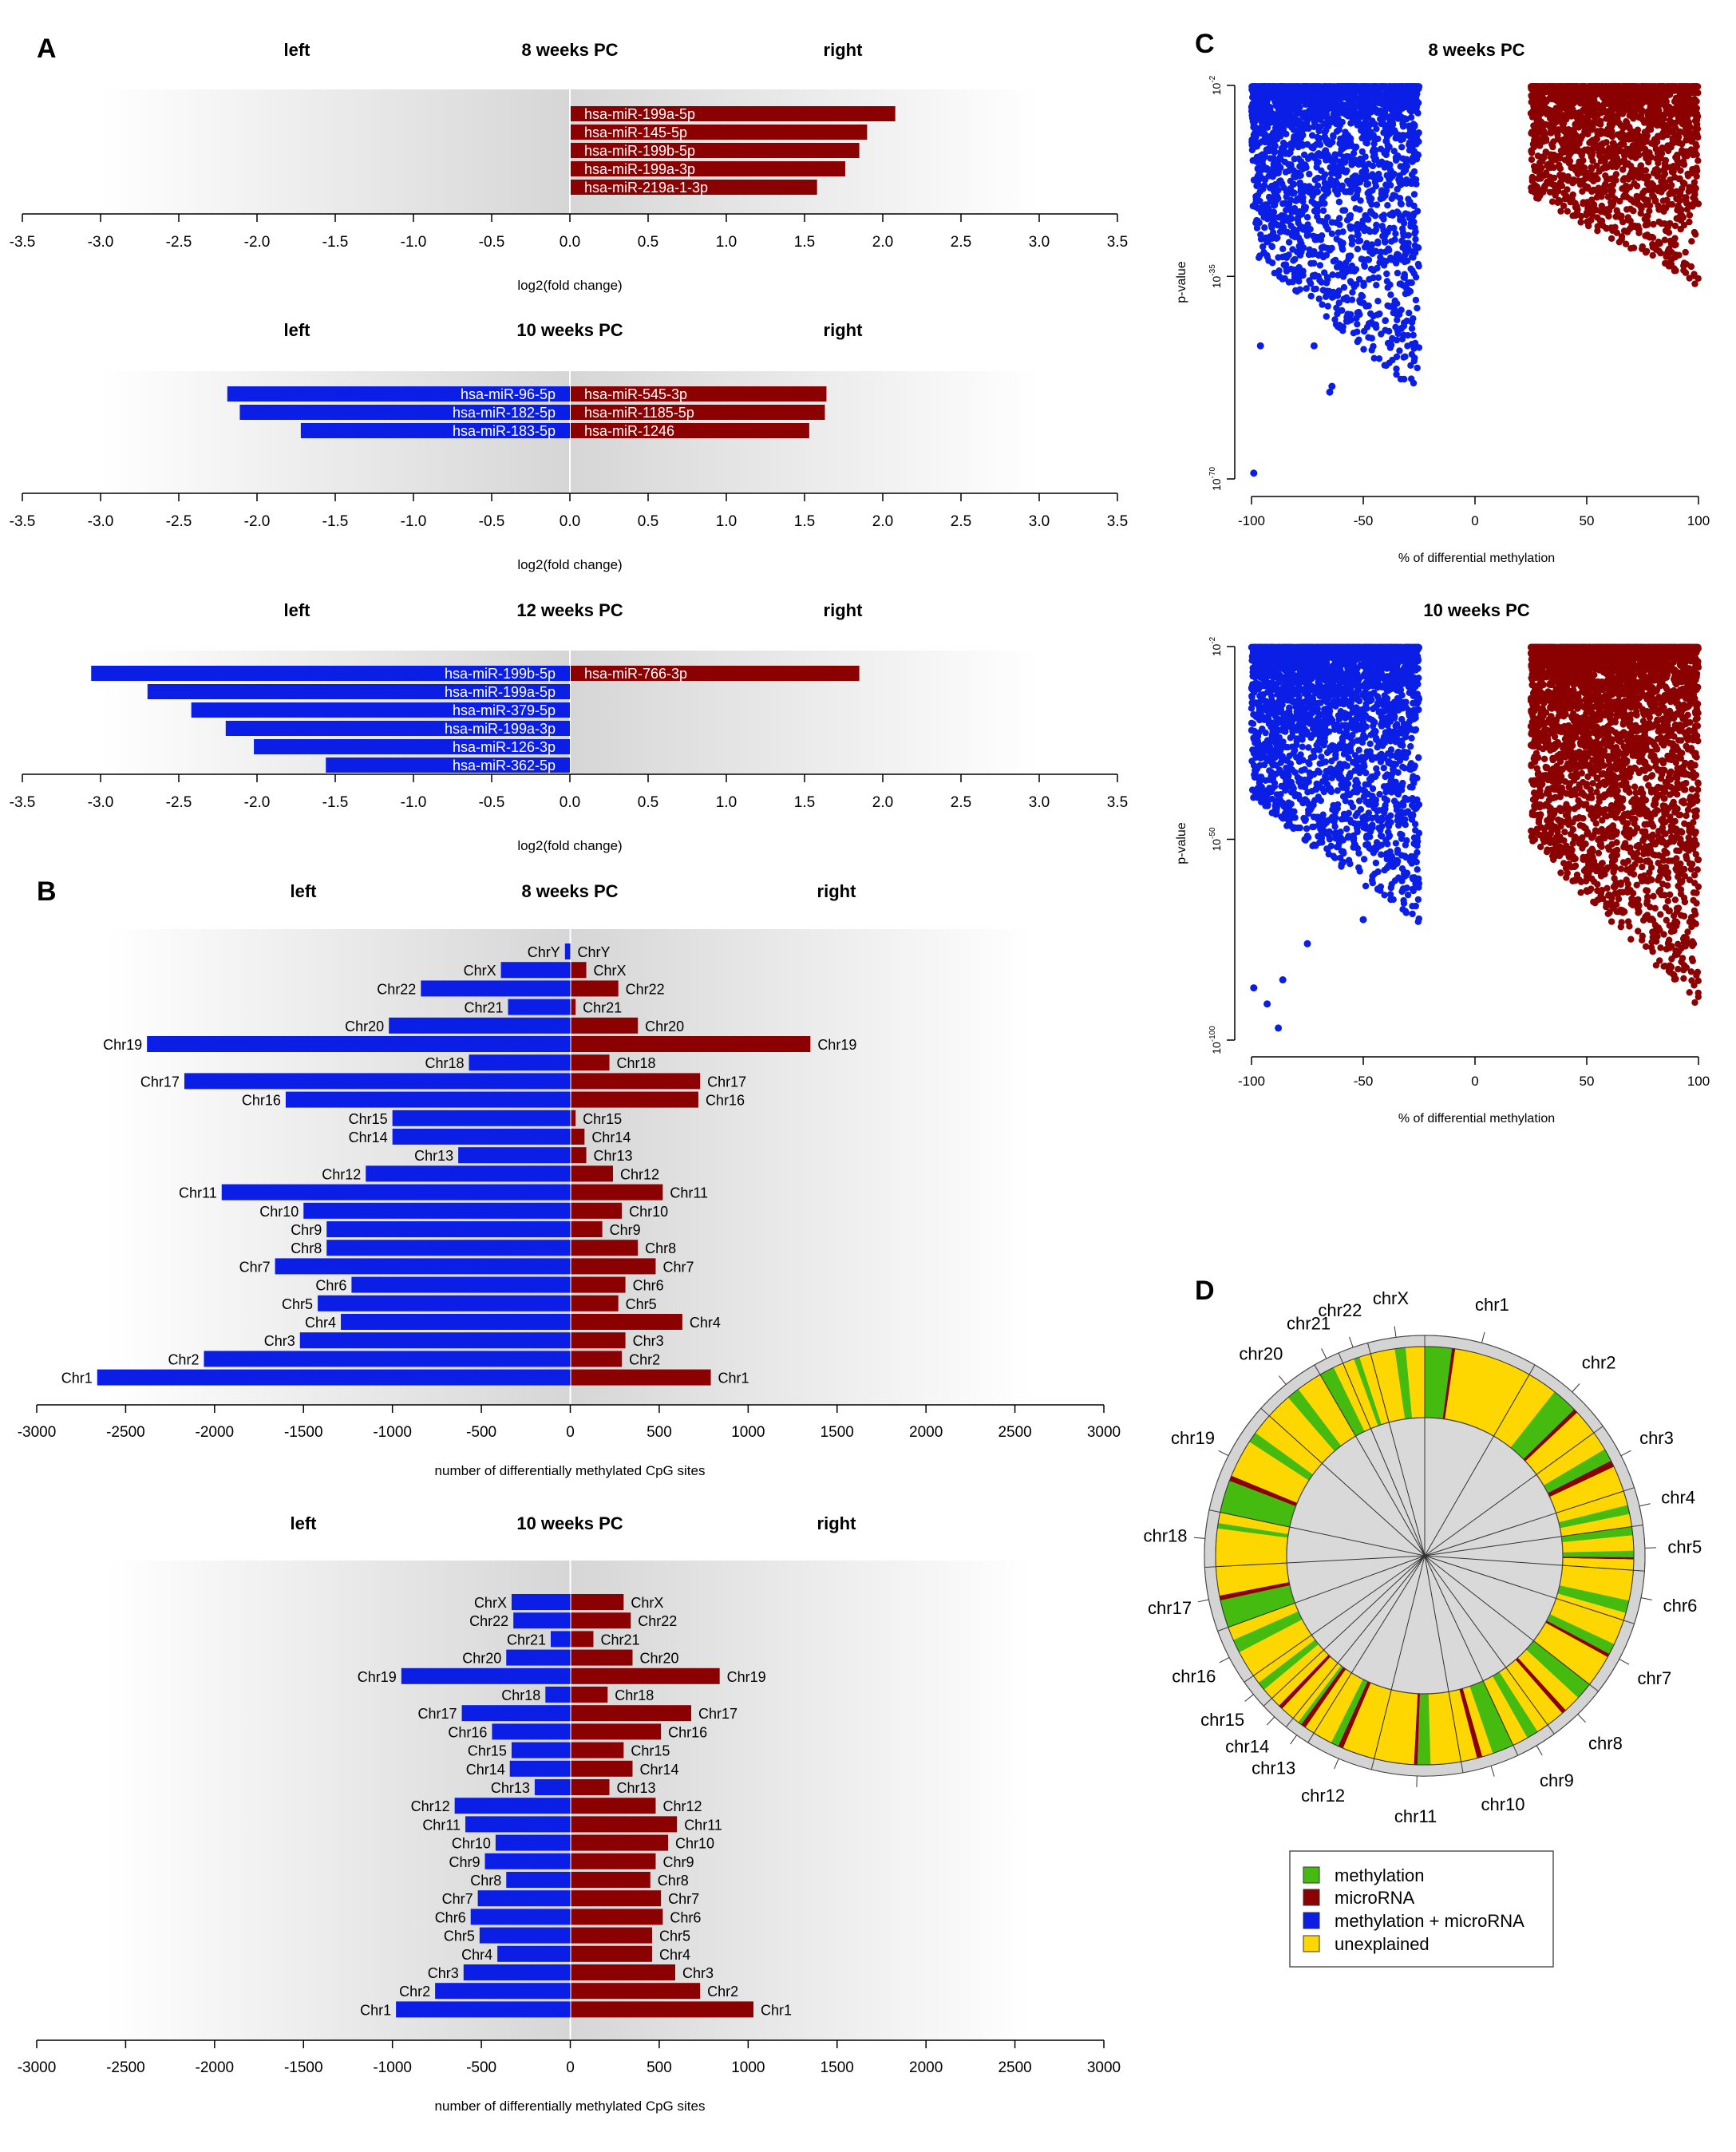 The height and width of the screenshot is (2152, 1736). I want to click on mirna-bar-down, so click(359, 691).